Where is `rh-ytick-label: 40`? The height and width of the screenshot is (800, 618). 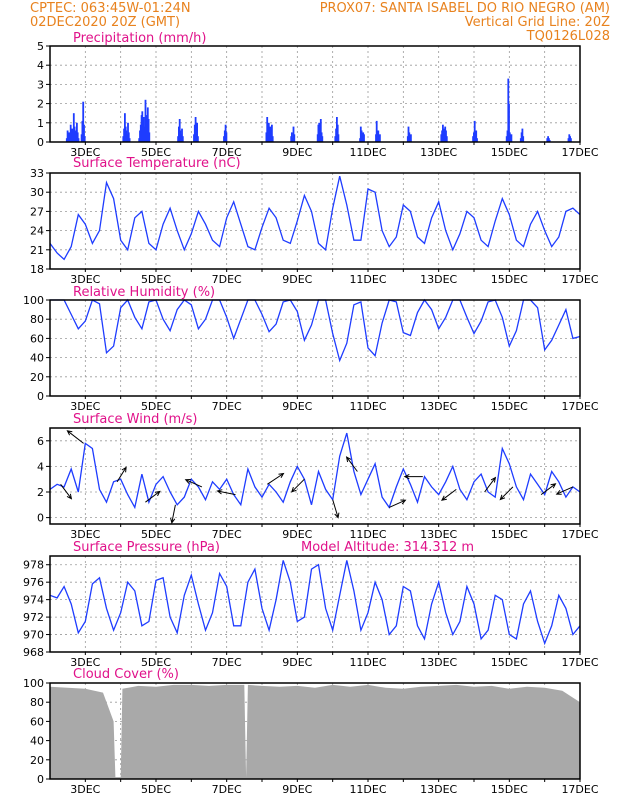
rh-ytick-label: 40 is located at coordinates (37, 358).